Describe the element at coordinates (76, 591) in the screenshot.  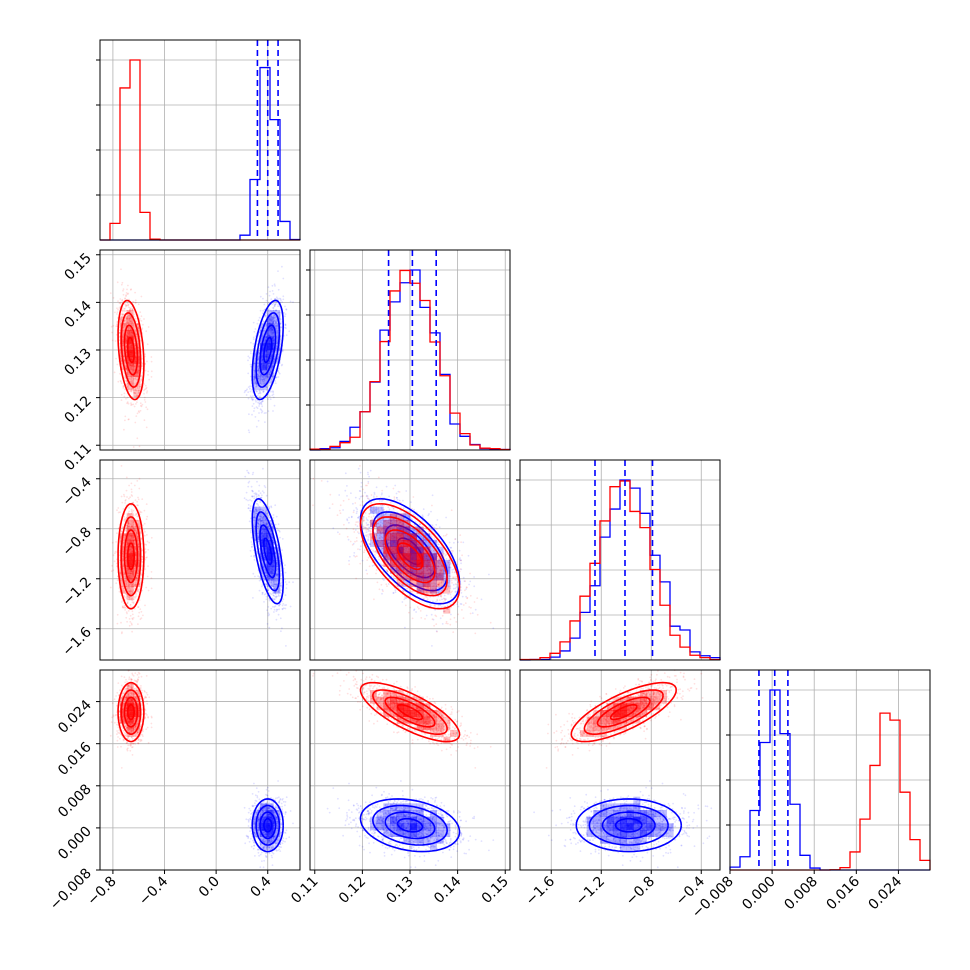
I see `y-tick-label-2-1: −1.2` at that location.